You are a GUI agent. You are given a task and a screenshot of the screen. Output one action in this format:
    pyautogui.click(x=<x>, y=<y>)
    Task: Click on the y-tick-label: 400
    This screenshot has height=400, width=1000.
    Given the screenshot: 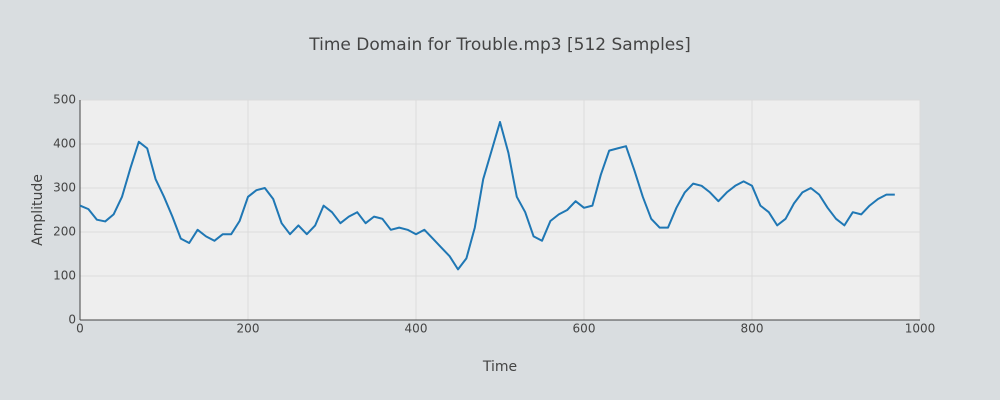 What is the action you would take?
    pyautogui.click(x=64, y=144)
    